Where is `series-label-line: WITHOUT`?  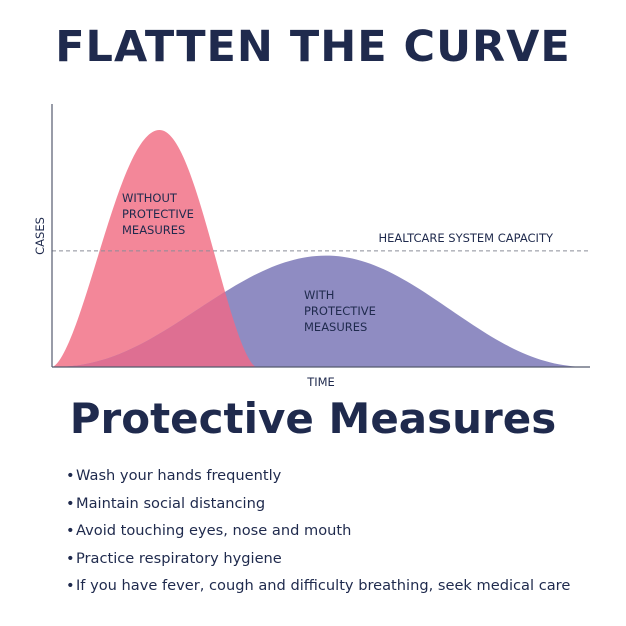
series-label-line: WITHOUT is located at coordinates (150, 198).